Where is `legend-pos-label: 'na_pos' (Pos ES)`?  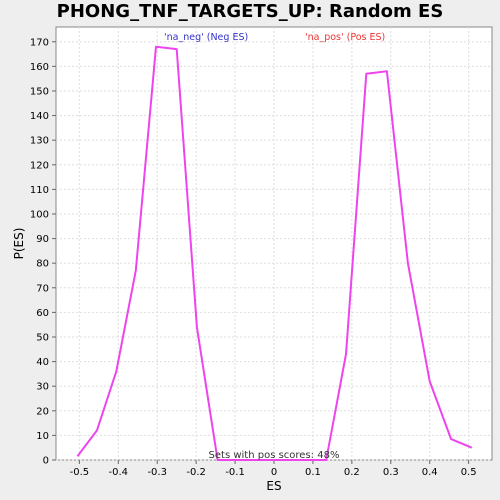 legend-pos-label: 'na_pos' (Pos ES) is located at coordinates (345, 37).